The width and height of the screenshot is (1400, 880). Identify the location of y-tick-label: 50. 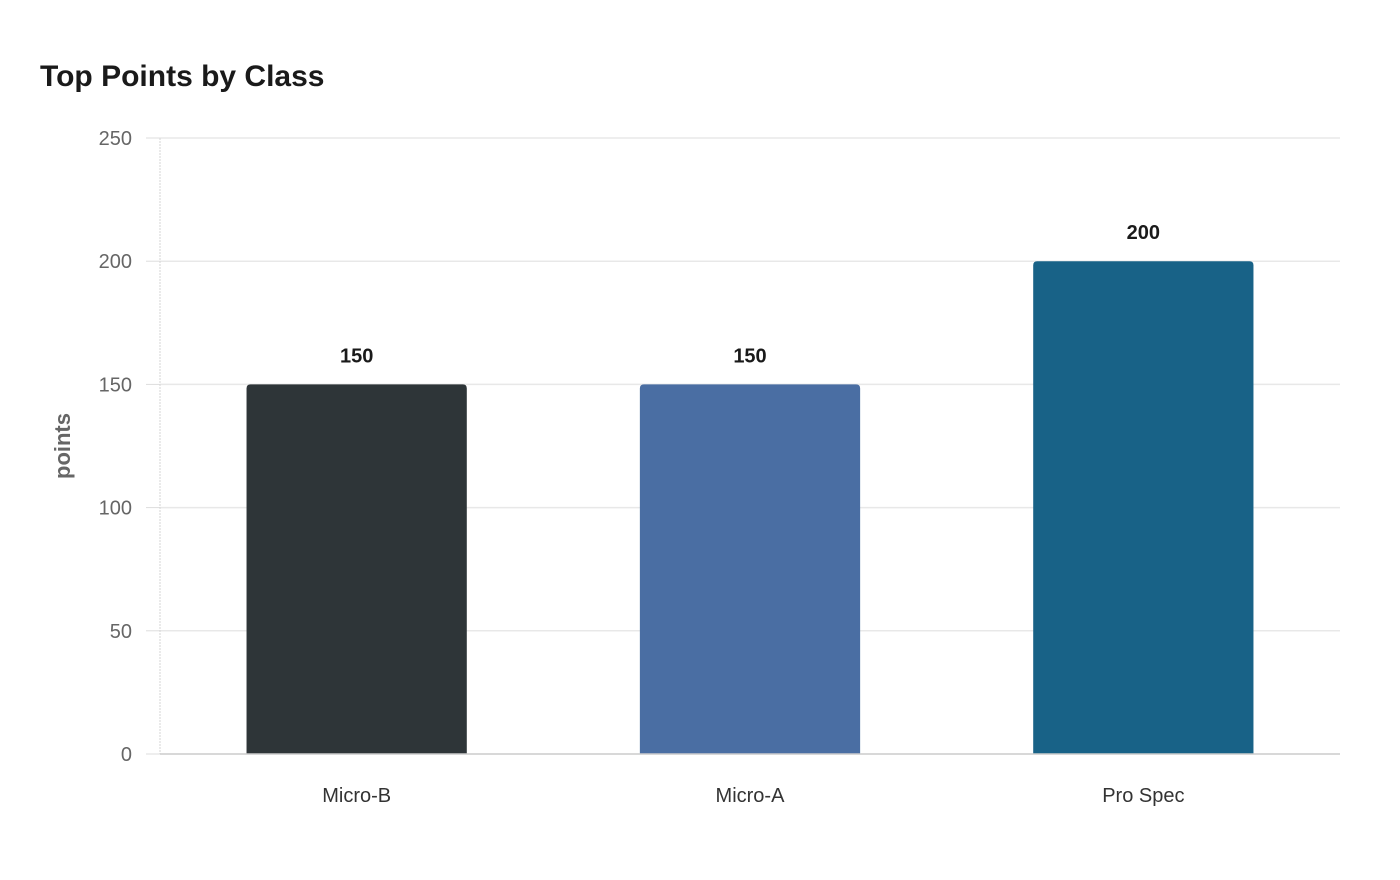
(121, 632).